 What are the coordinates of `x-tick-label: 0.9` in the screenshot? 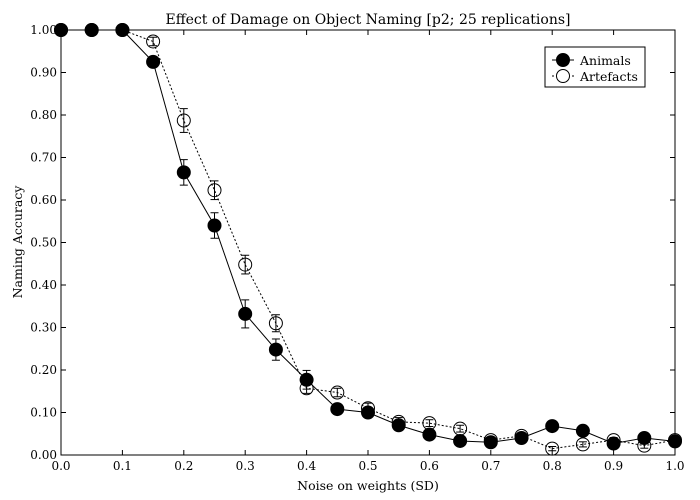 It's located at (613, 466).